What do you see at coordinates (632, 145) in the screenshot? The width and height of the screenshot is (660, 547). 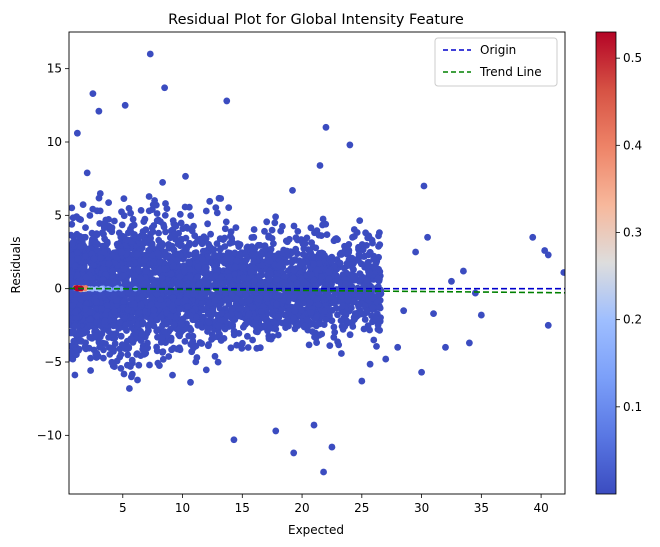 I see `colorbar-tick-label: 0.4` at bounding box center [632, 145].